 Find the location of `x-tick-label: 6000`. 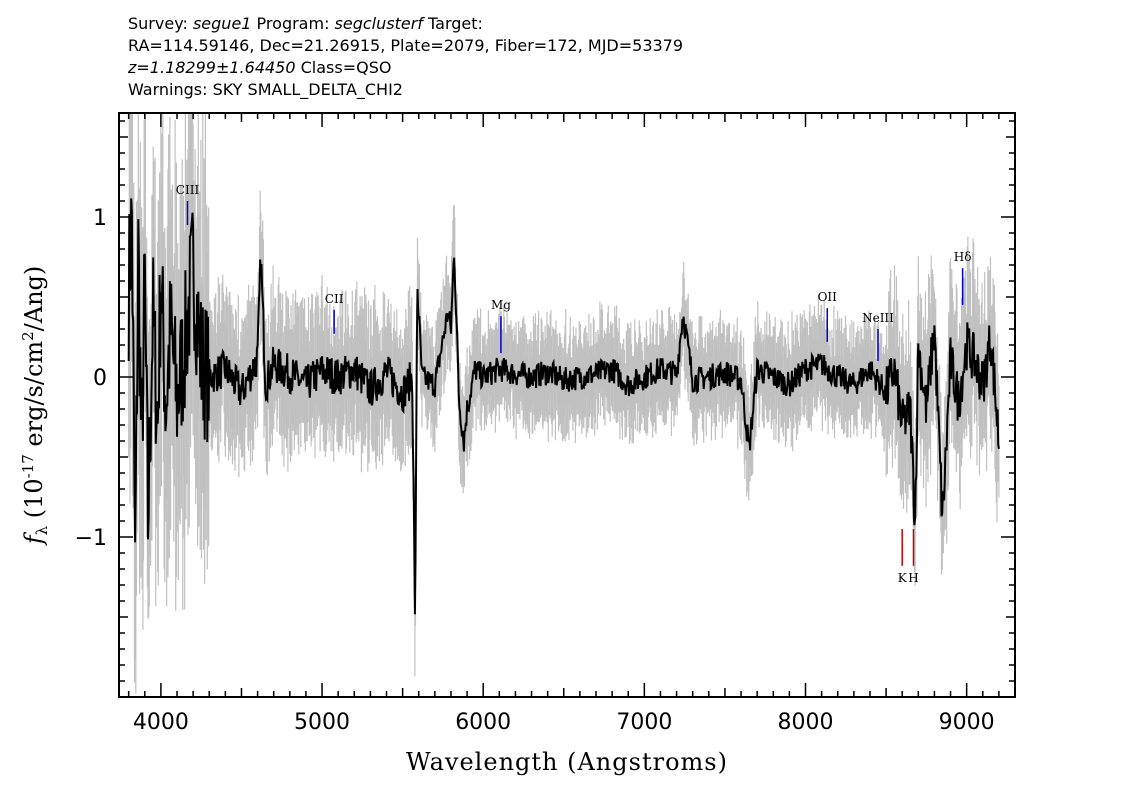

x-tick-label: 6000 is located at coordinates (483, 722).